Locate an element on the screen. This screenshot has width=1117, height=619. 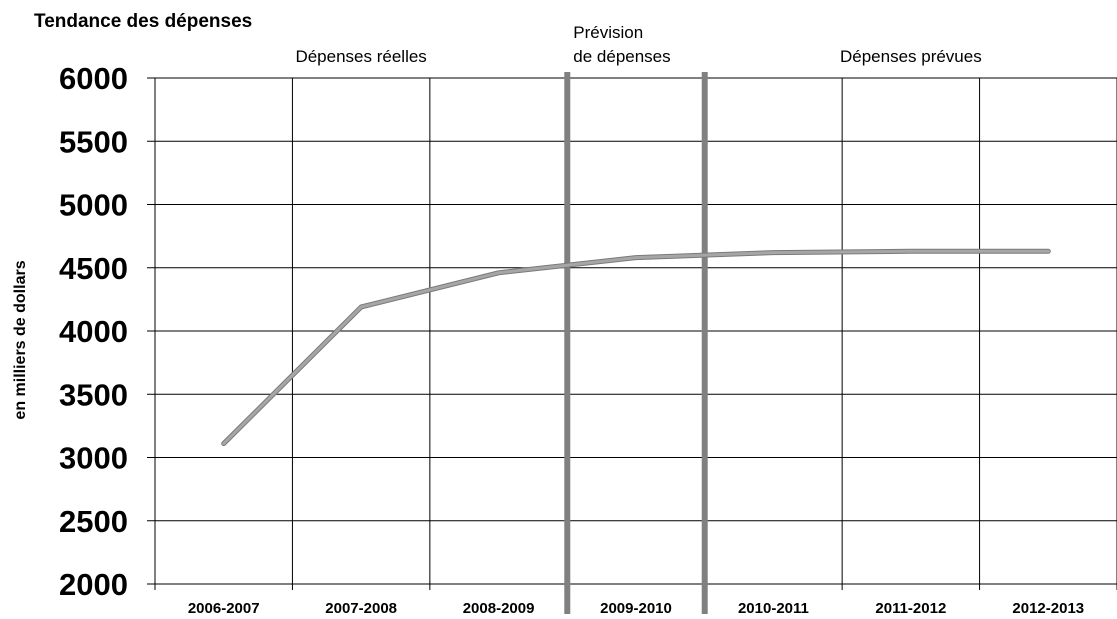
period-label: Prévision is located at coordinates (608, 32).